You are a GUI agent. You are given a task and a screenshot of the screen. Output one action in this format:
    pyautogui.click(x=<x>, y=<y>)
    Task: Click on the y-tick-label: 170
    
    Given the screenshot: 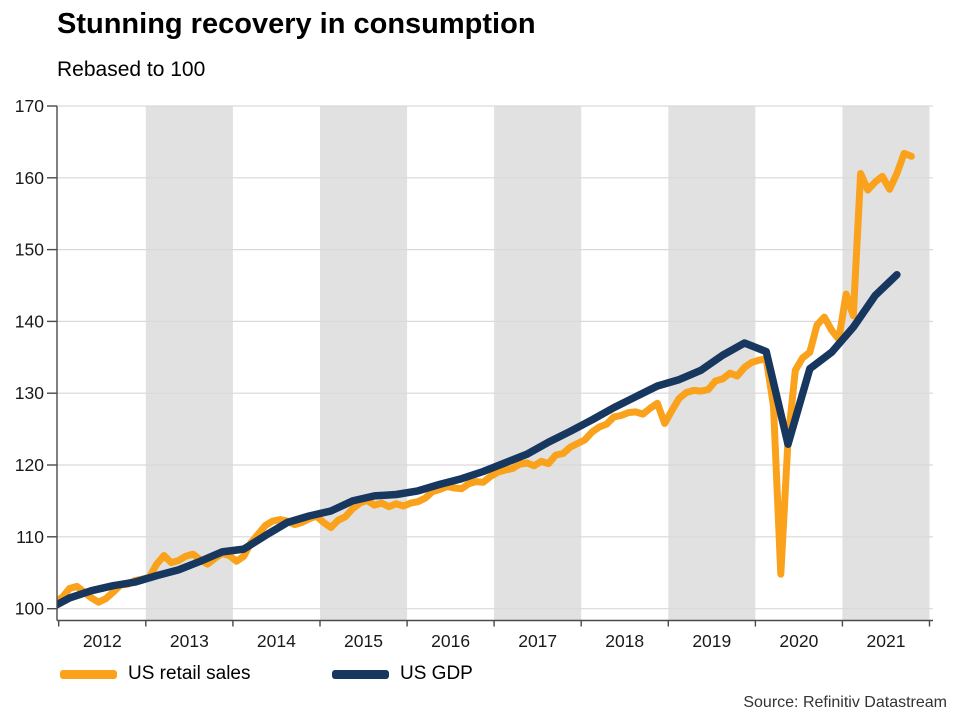 What is the action you would take?
    pyautogui.click(x=29, y=106)
    